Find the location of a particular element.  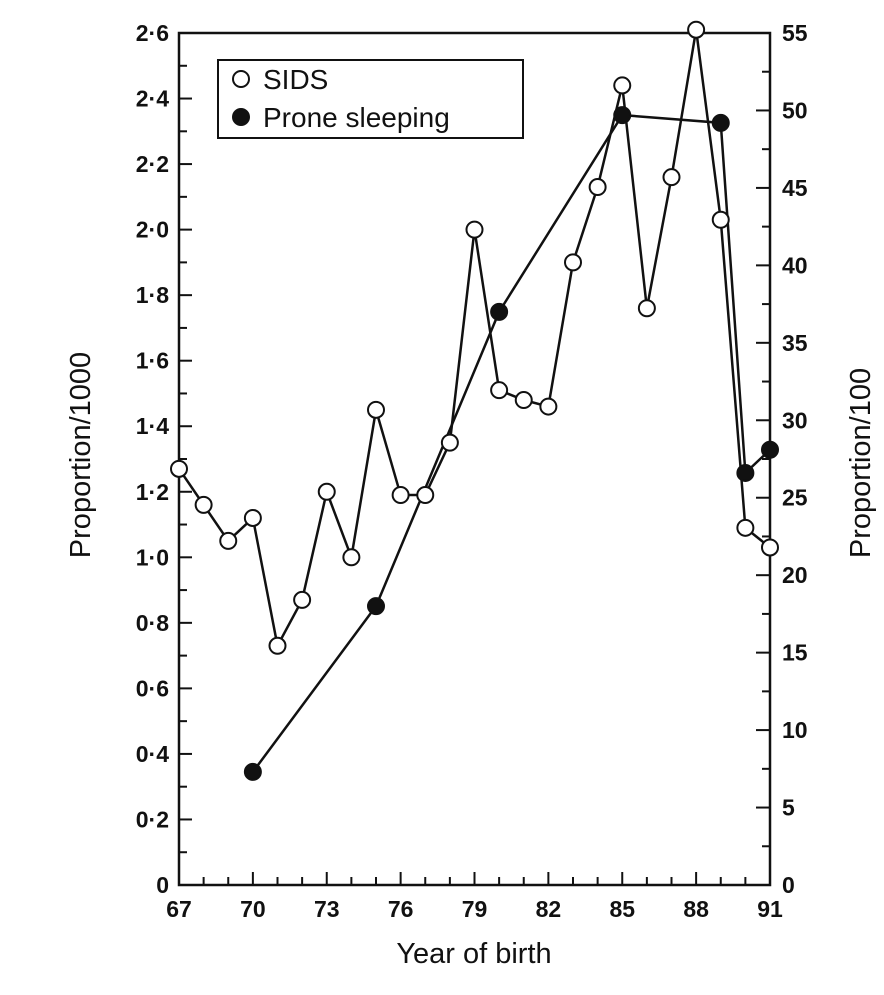

right-tick-label: 5 is located at coordinates (788, 808).